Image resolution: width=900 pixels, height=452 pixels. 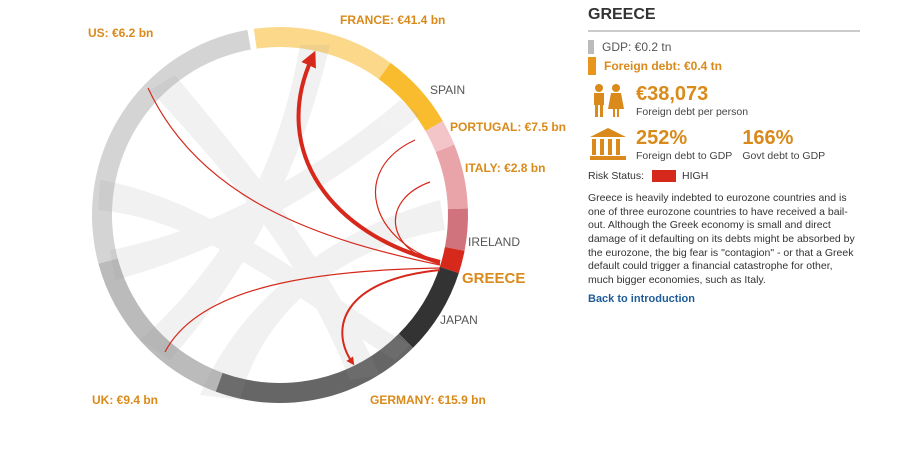 I want to click on bank-icon, so click(x=608, y=144).